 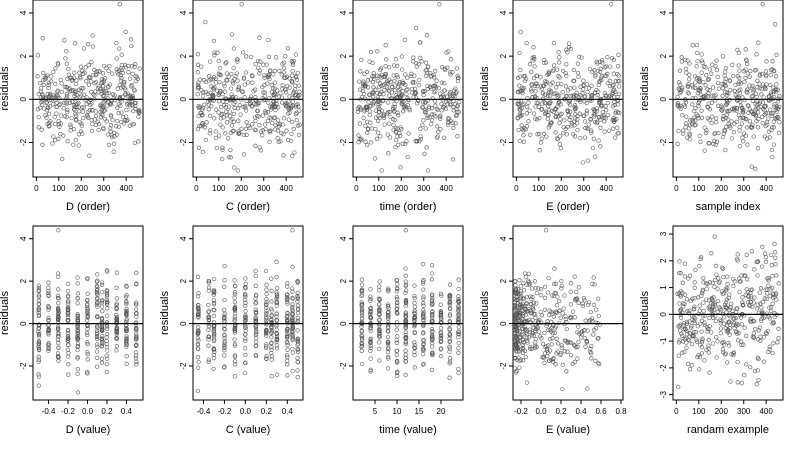 What do you see at coordinates (196, 188) in the screenshot?
I see `x-tick-label: 0` at bounding box center [196, 188].